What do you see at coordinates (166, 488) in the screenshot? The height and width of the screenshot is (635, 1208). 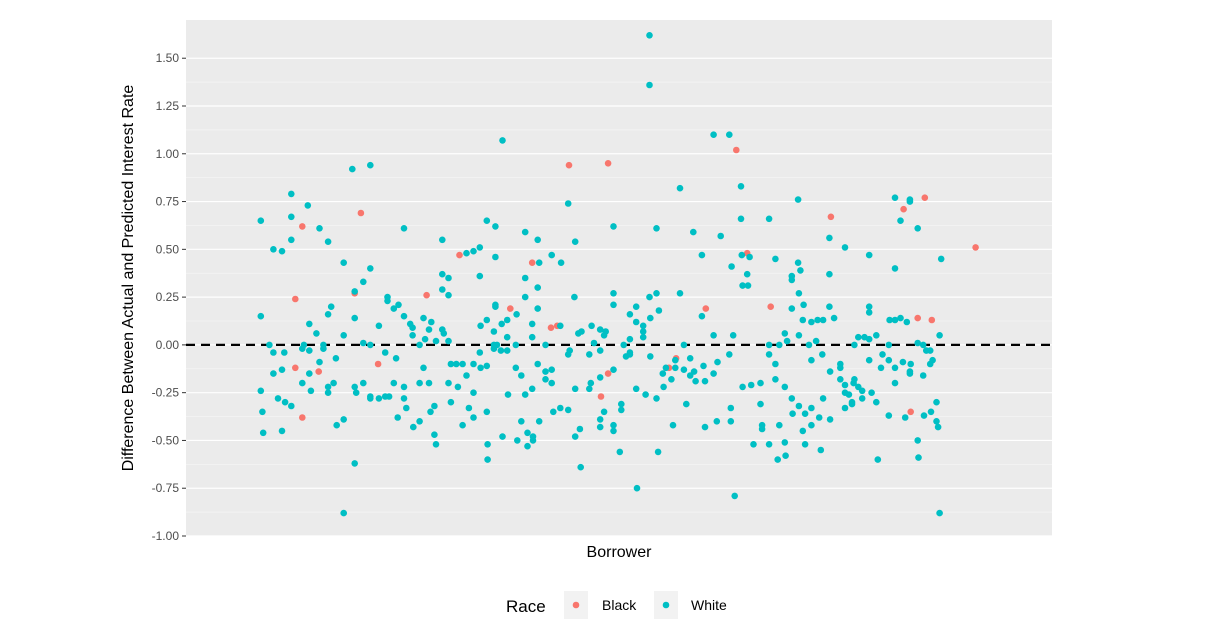 I see `y-tick-label: -0.75` at bounding box center [166, 488].